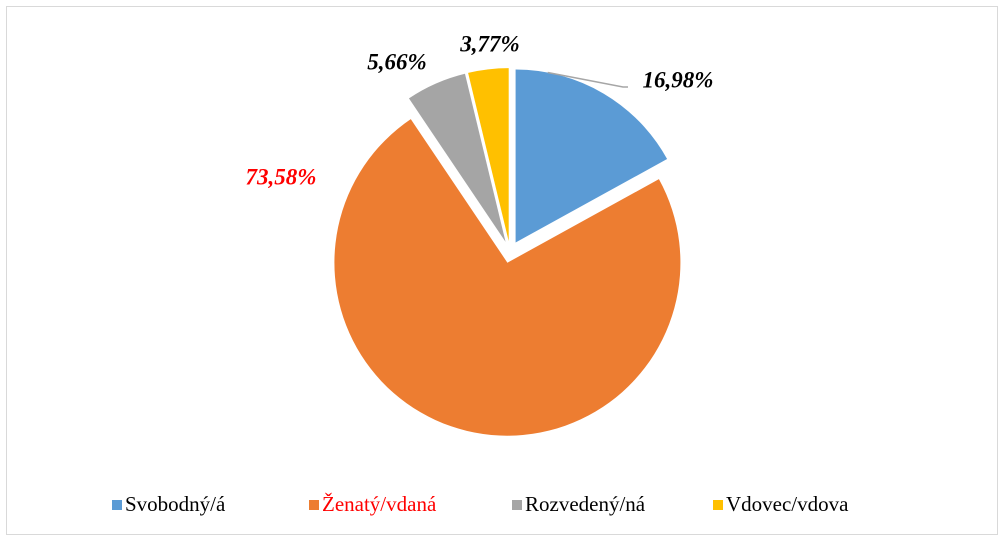  Describe the element at coordinates (379, 504) in the screenshot. I see `legend-label: Ženatý/vdaná` at that location.